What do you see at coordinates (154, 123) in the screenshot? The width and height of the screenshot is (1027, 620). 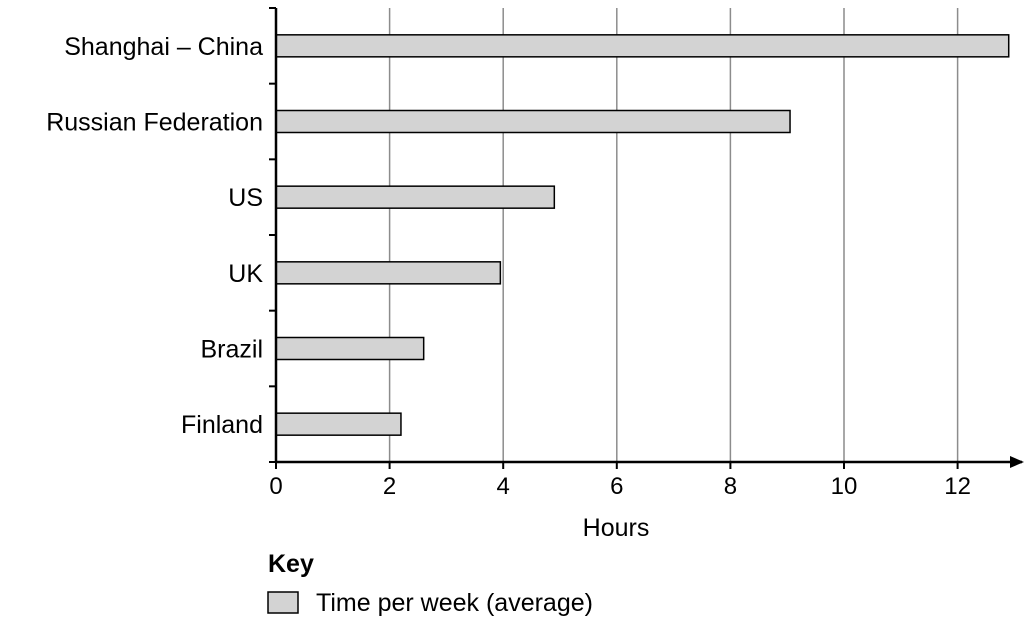 I see `category-label-1: Russian Federation` at bounding box center [154, 123].